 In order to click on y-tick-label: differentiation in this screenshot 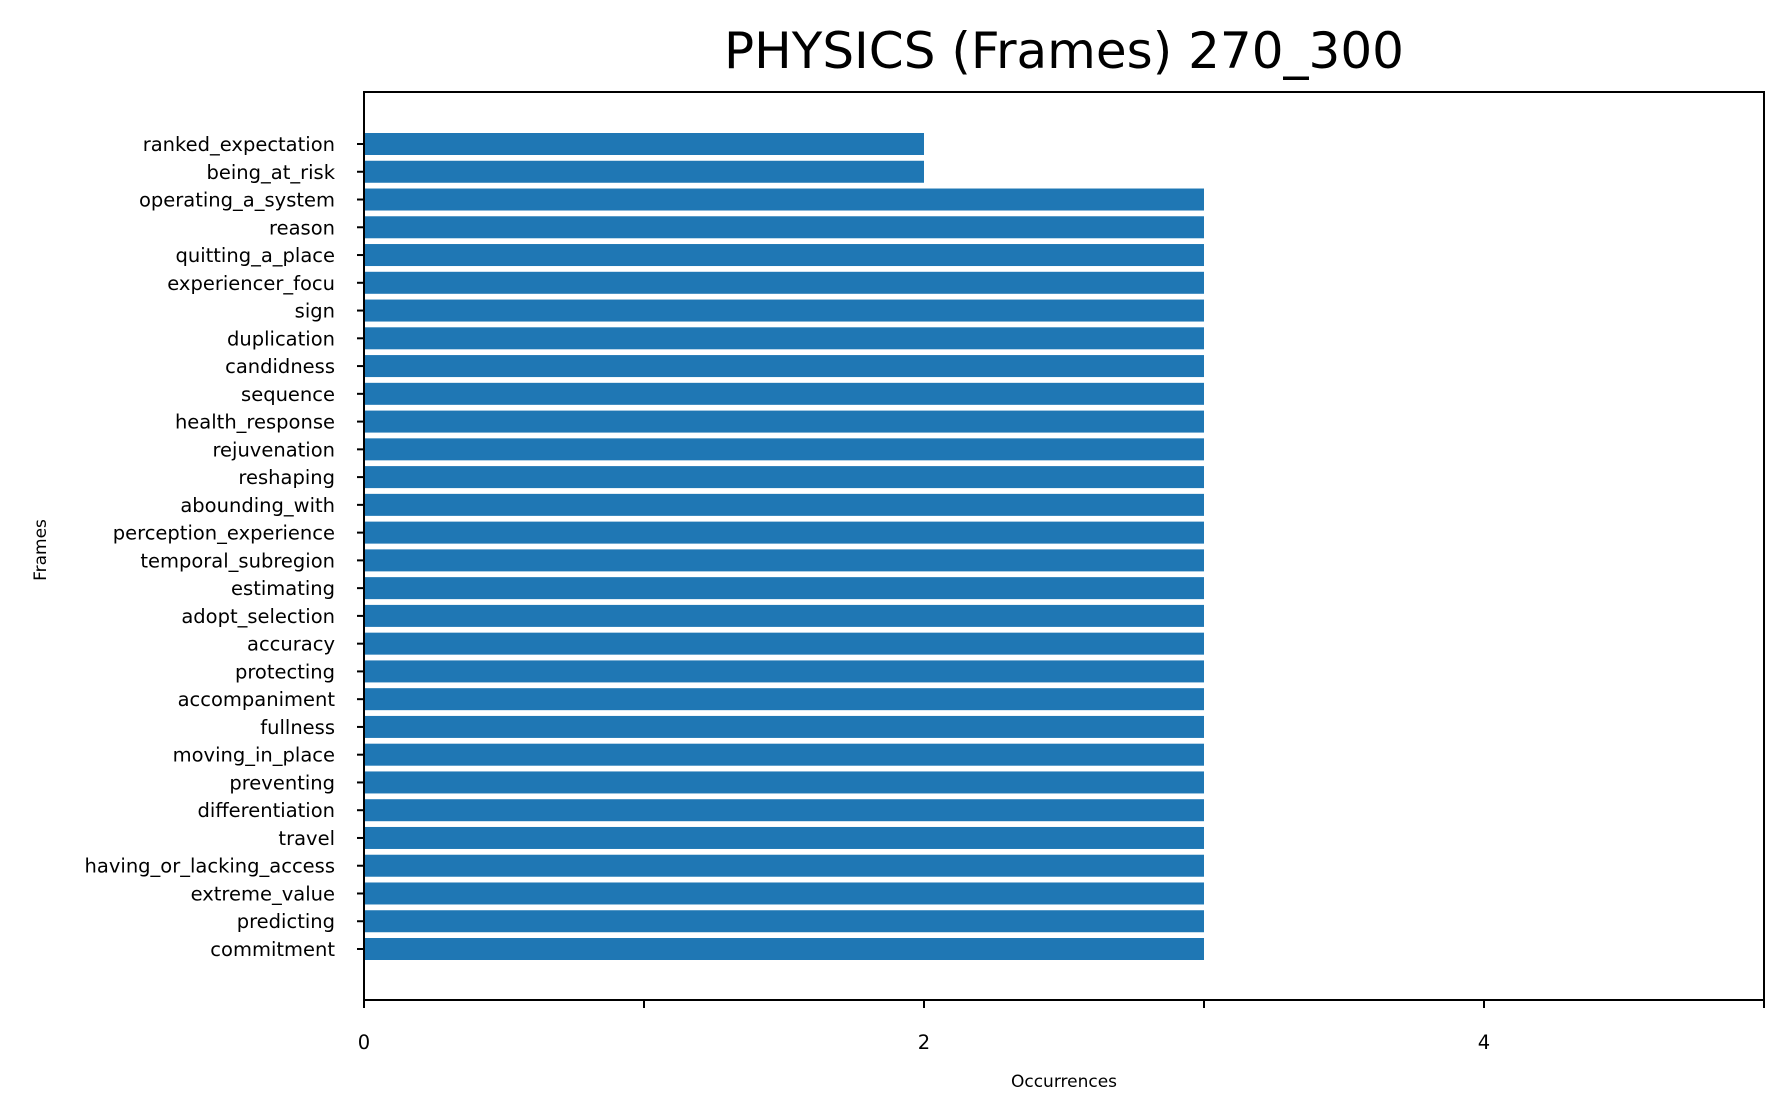, I will do `click(266, 810)`.